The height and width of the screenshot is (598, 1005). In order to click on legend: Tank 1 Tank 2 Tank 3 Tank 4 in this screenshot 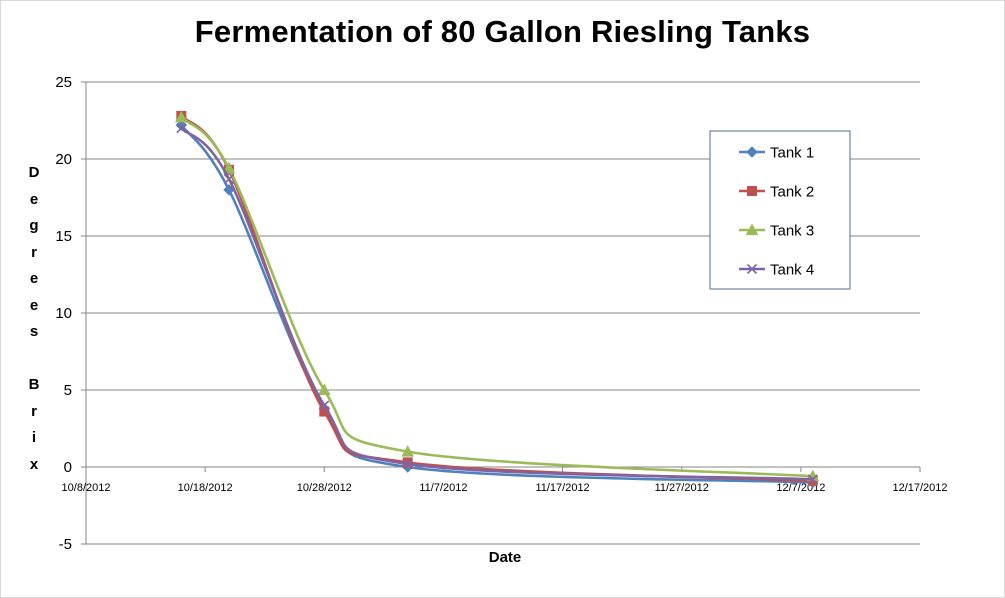, I will do `click(780, 210)`.